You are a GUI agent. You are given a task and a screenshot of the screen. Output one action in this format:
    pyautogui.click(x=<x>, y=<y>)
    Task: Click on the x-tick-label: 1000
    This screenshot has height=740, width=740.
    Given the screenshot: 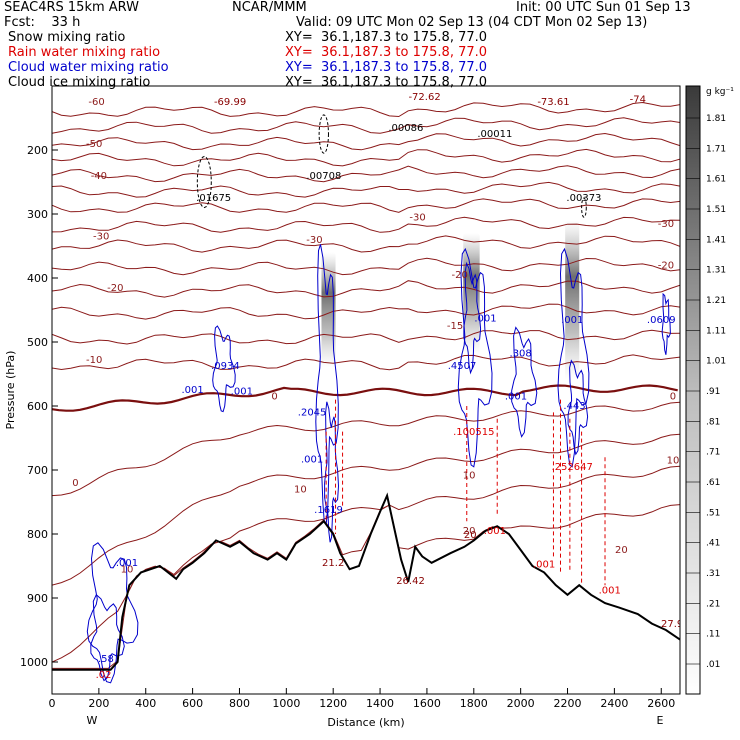 What is the action you would take?
    pyautogui.click(x=286, y=703)
    